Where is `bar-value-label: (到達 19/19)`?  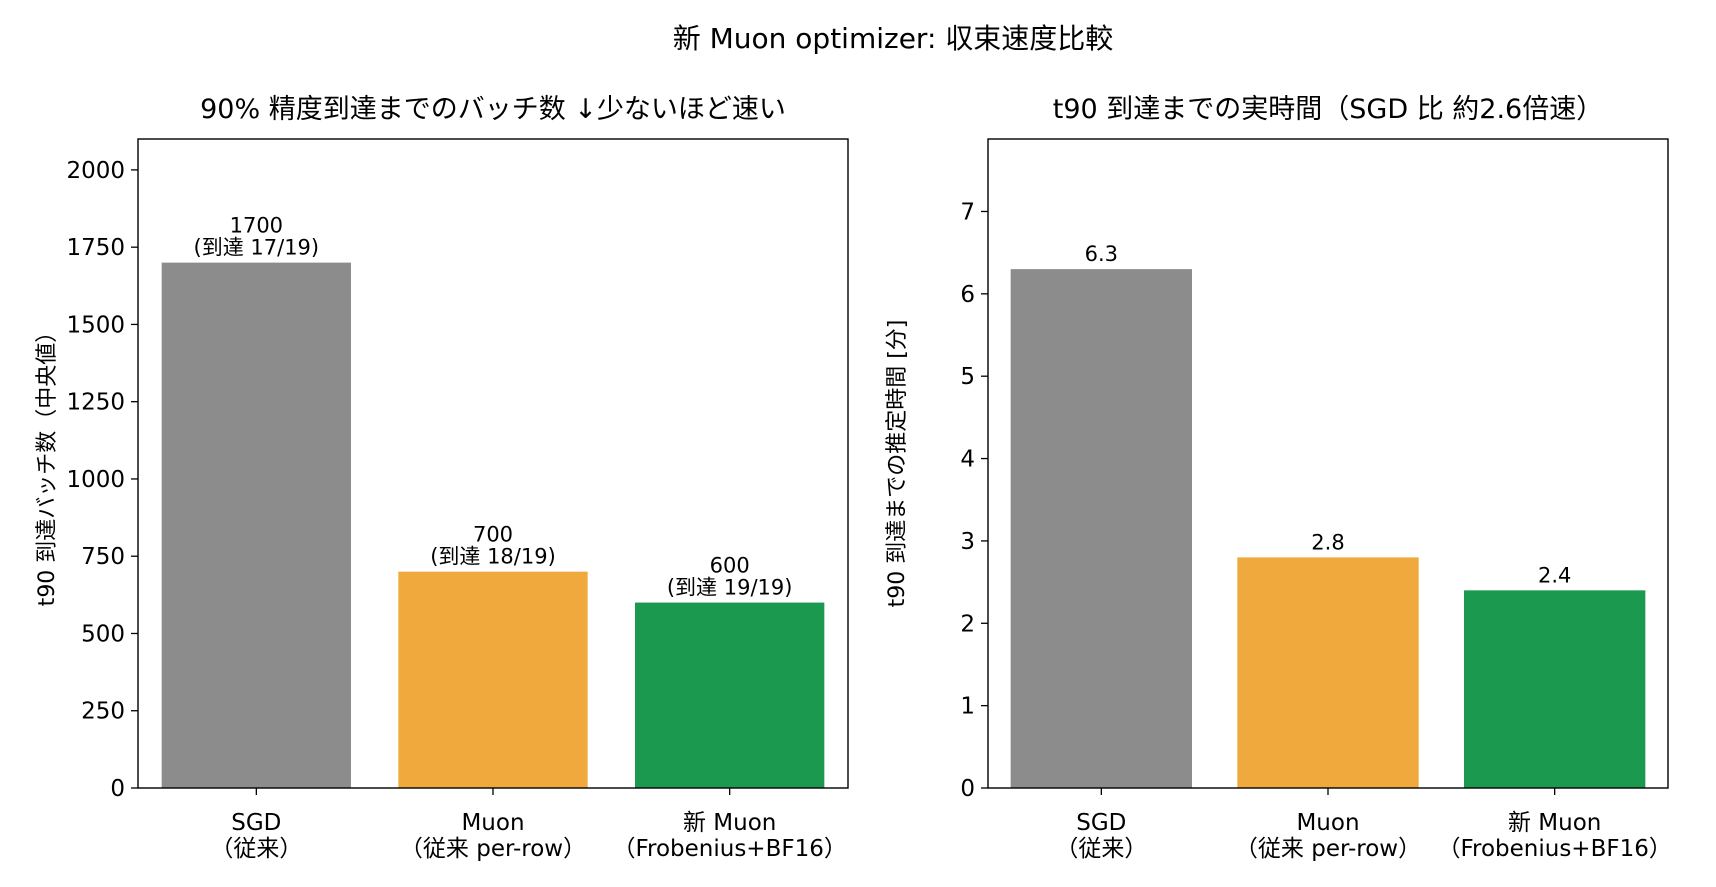 bar-value-label: (到達 19/19) is located at coordinates (730, 588).